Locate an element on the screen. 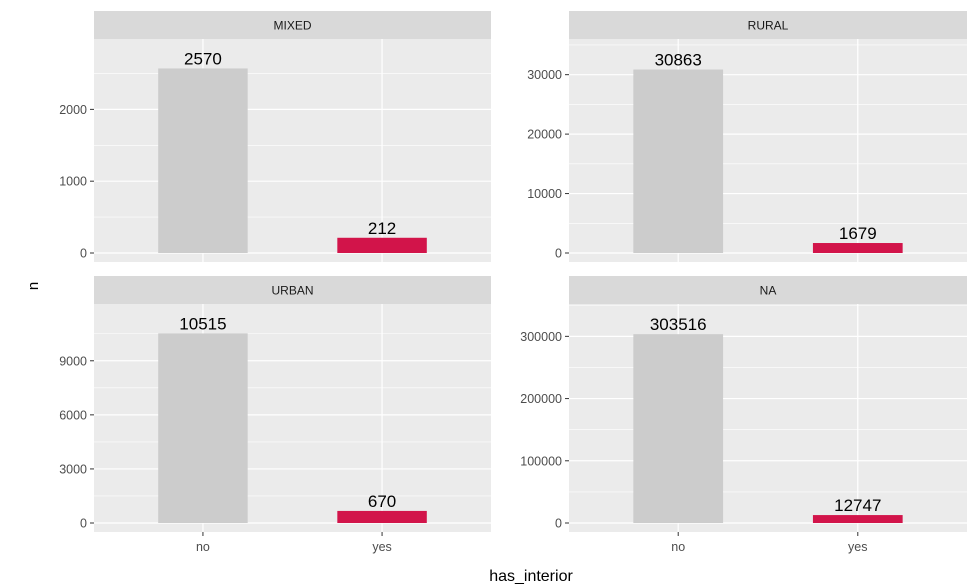  bar-value-label: 10515 is located at coordinates (202, 323).